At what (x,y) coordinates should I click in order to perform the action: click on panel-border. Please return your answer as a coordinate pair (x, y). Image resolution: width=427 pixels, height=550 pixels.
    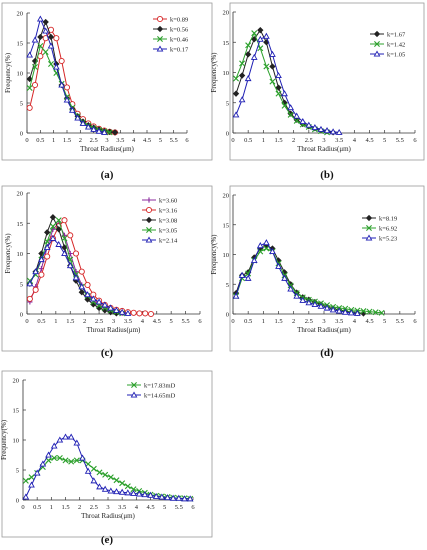
    Looking at the image, I should click on (327, 268).